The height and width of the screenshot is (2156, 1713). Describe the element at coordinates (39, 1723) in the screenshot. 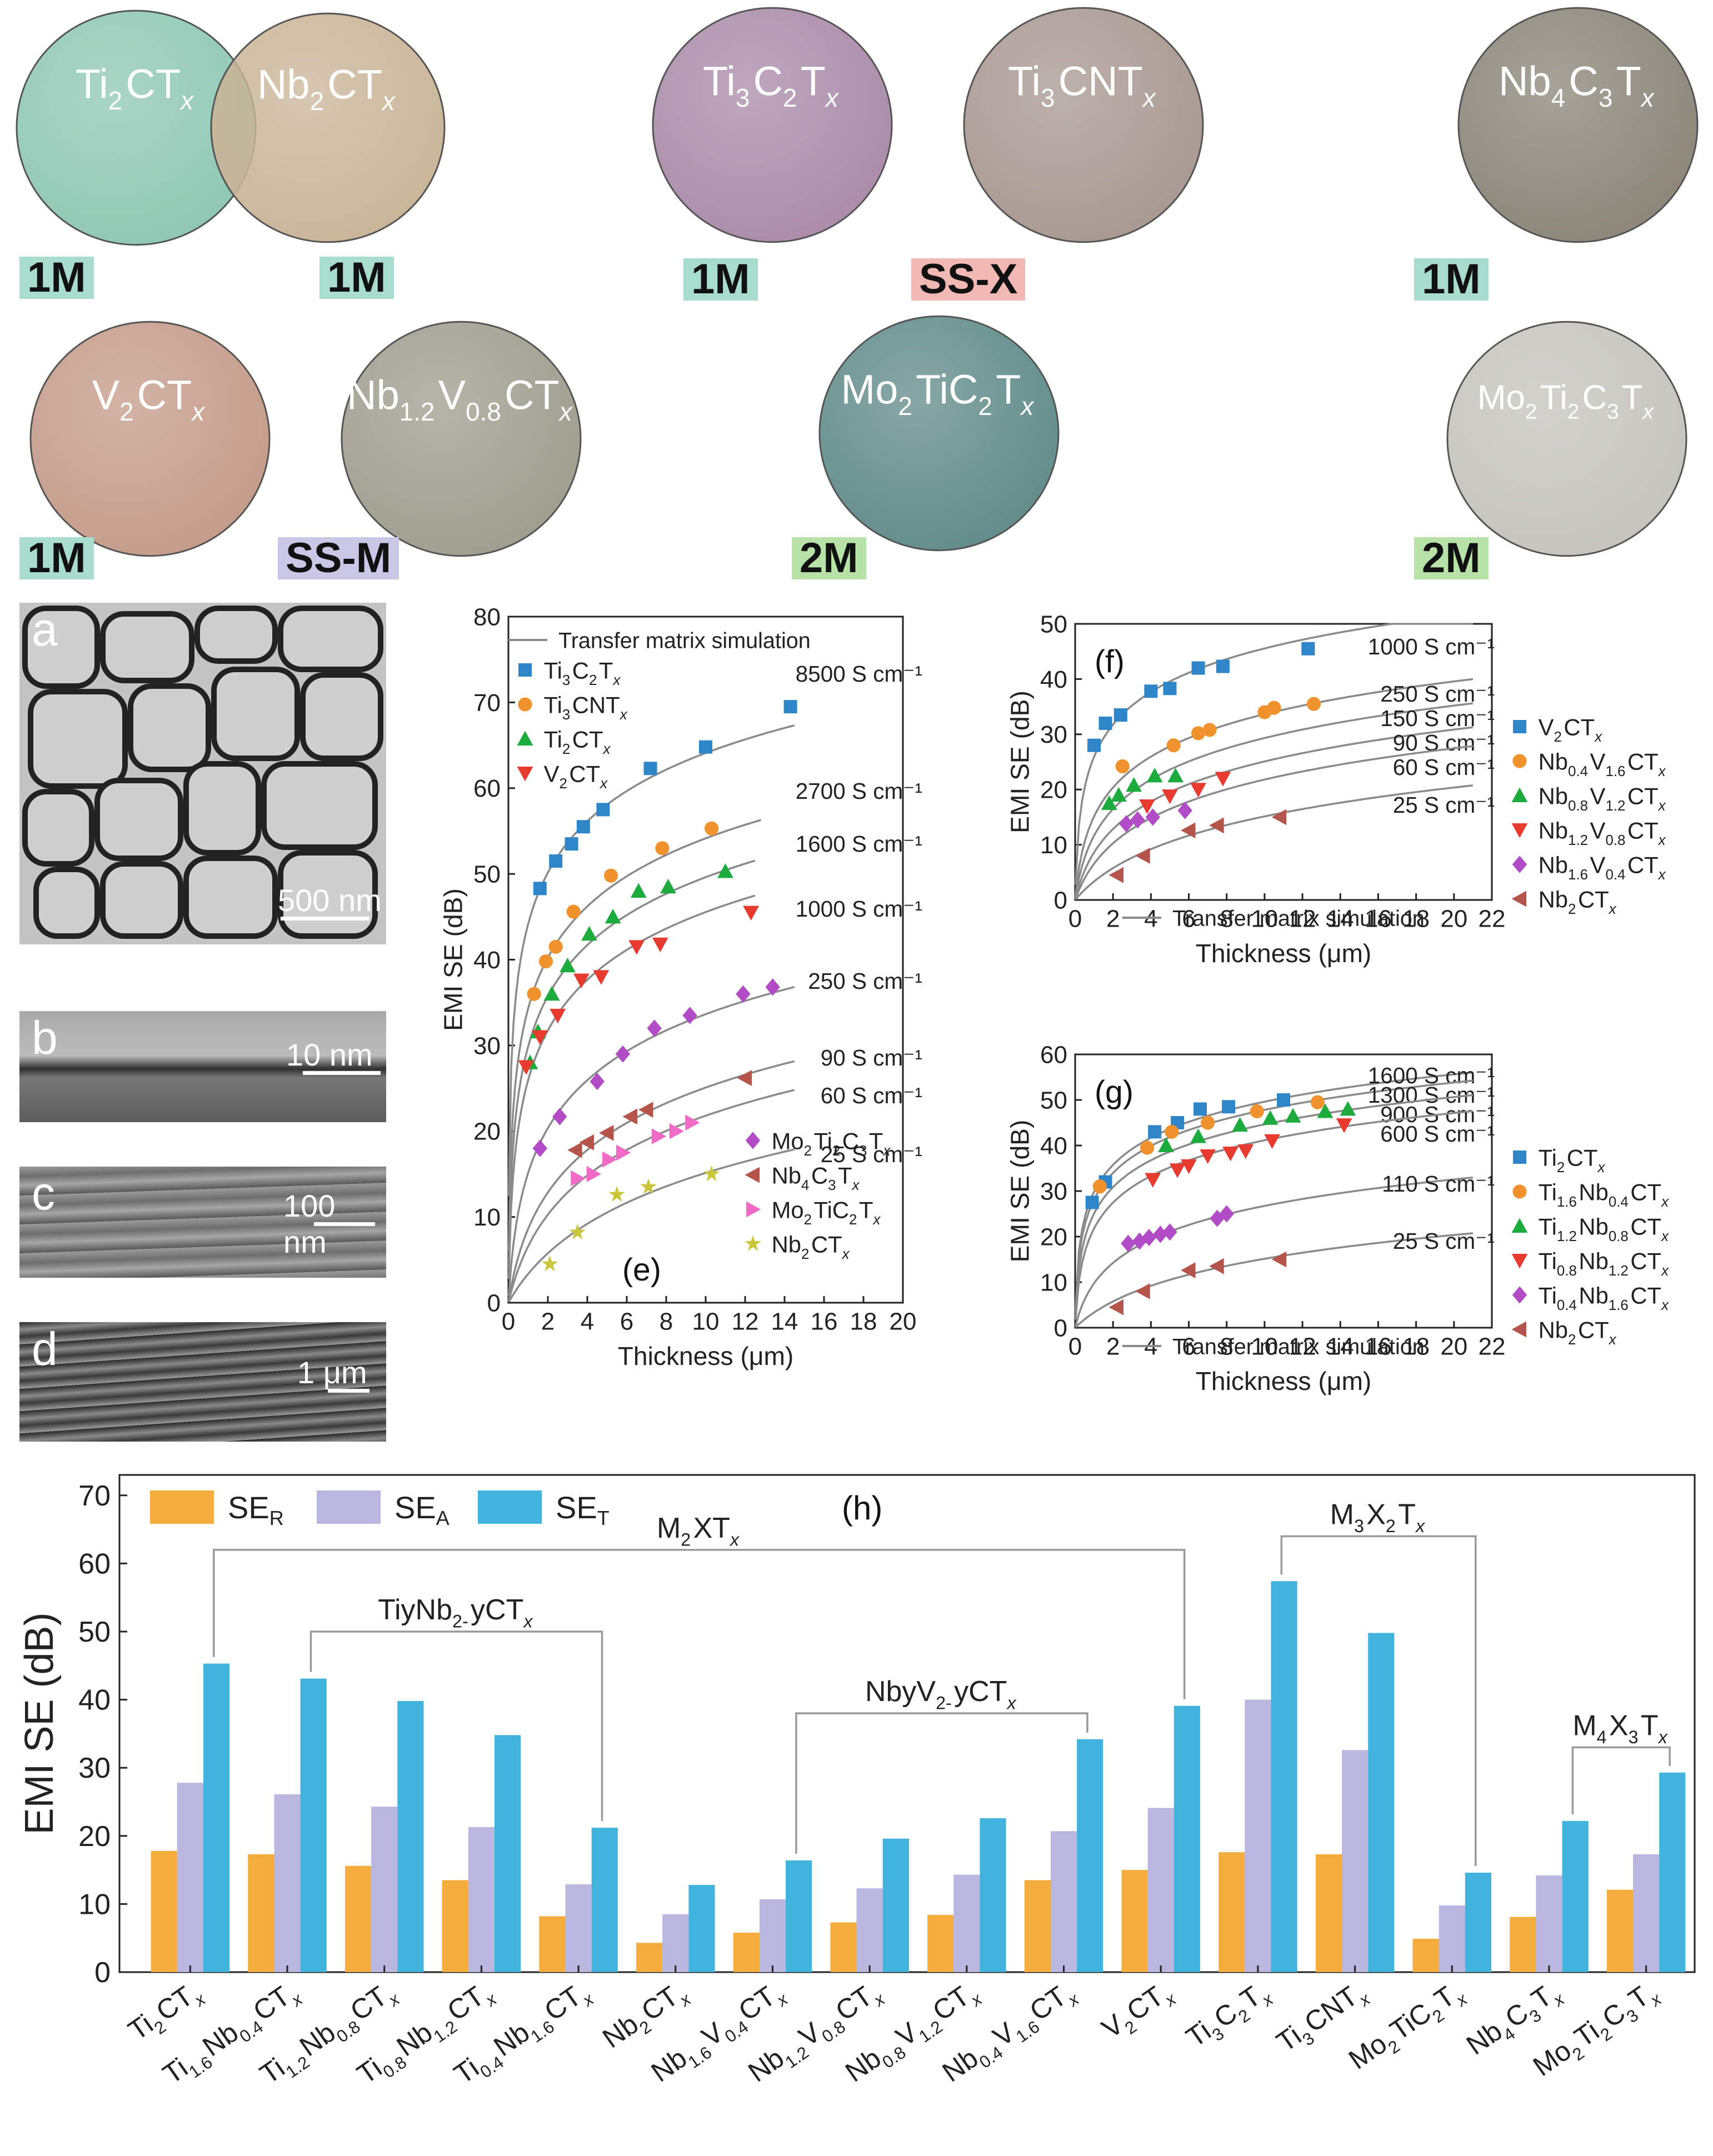

I see `y-axis-label: EMI SE (dB)` at that location.